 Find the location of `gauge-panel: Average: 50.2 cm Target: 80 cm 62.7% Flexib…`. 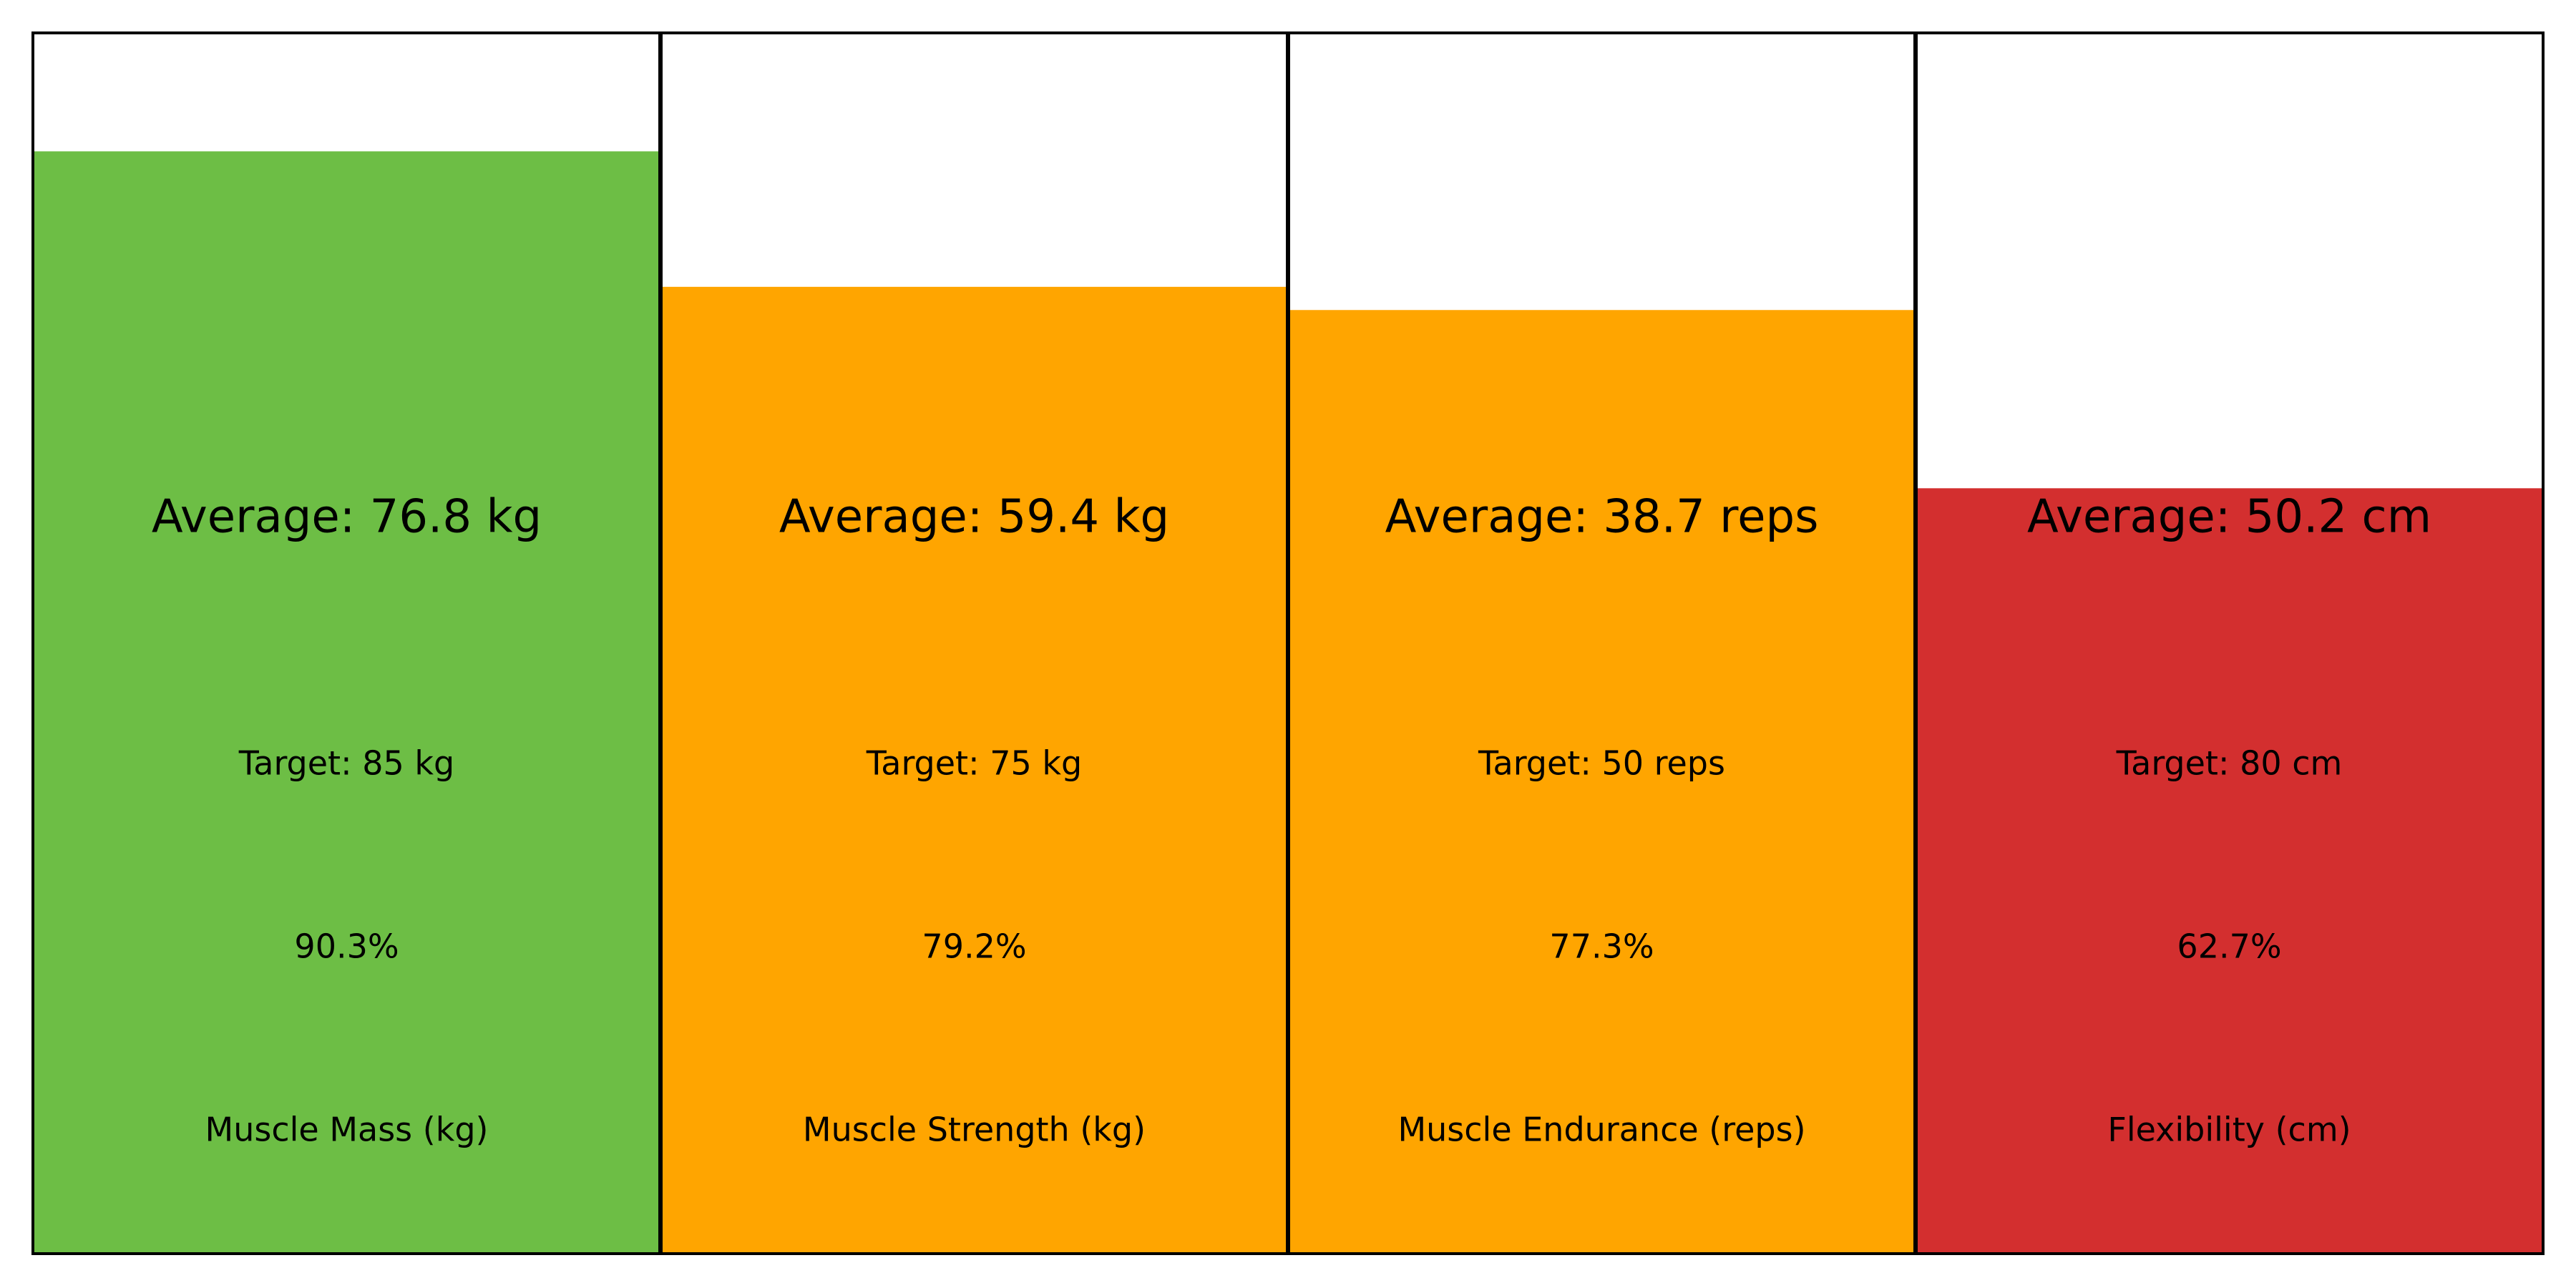

gauge-panel: Average: 50.2 cm Target: 80 cm 62.7% Flexib… is located at coordinates (2229, 871).